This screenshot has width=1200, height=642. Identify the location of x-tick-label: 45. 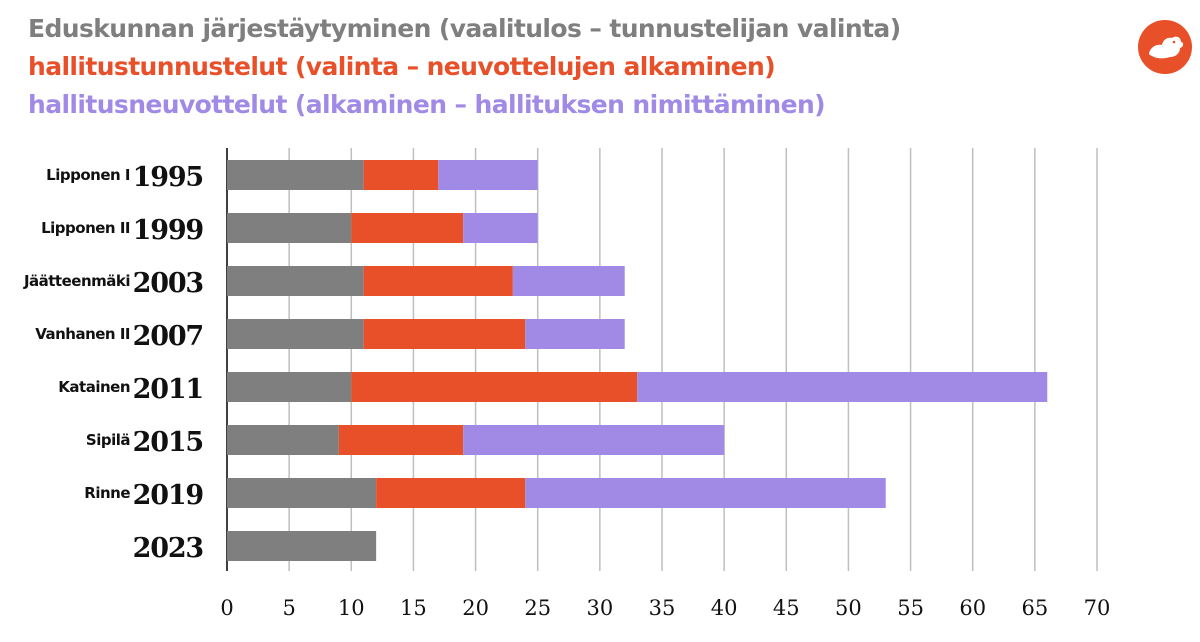
(786, 608).